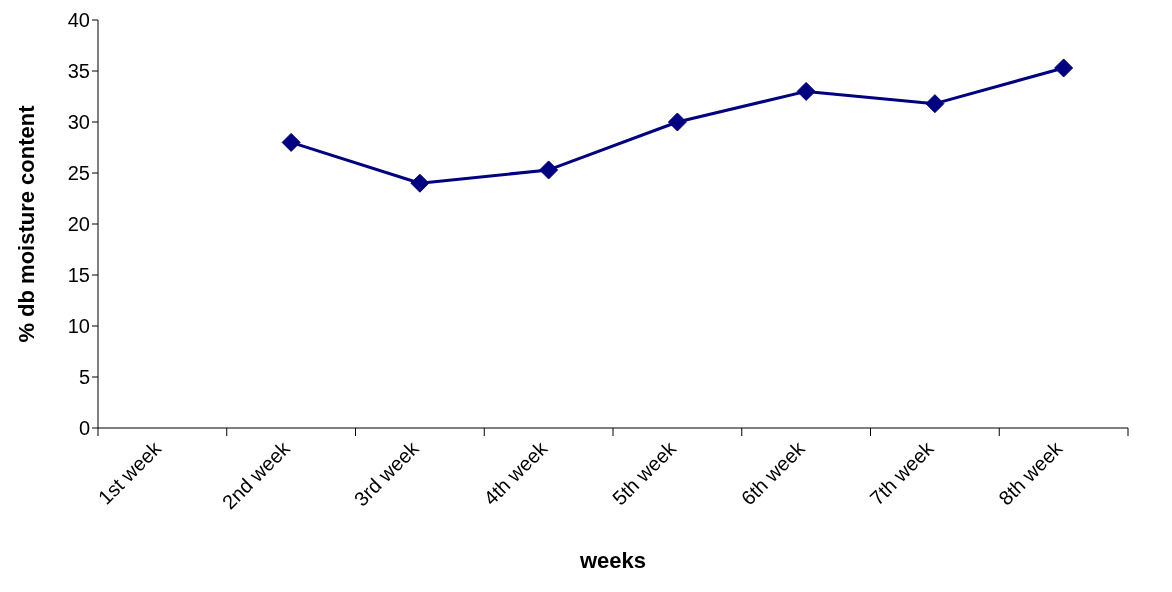 The width and height of the screenshot is (1172, 592). What do you see at coordinates (78, 275) in the screenshot?
I see `y-tick-label: 15` at bounding box center [78, 275].